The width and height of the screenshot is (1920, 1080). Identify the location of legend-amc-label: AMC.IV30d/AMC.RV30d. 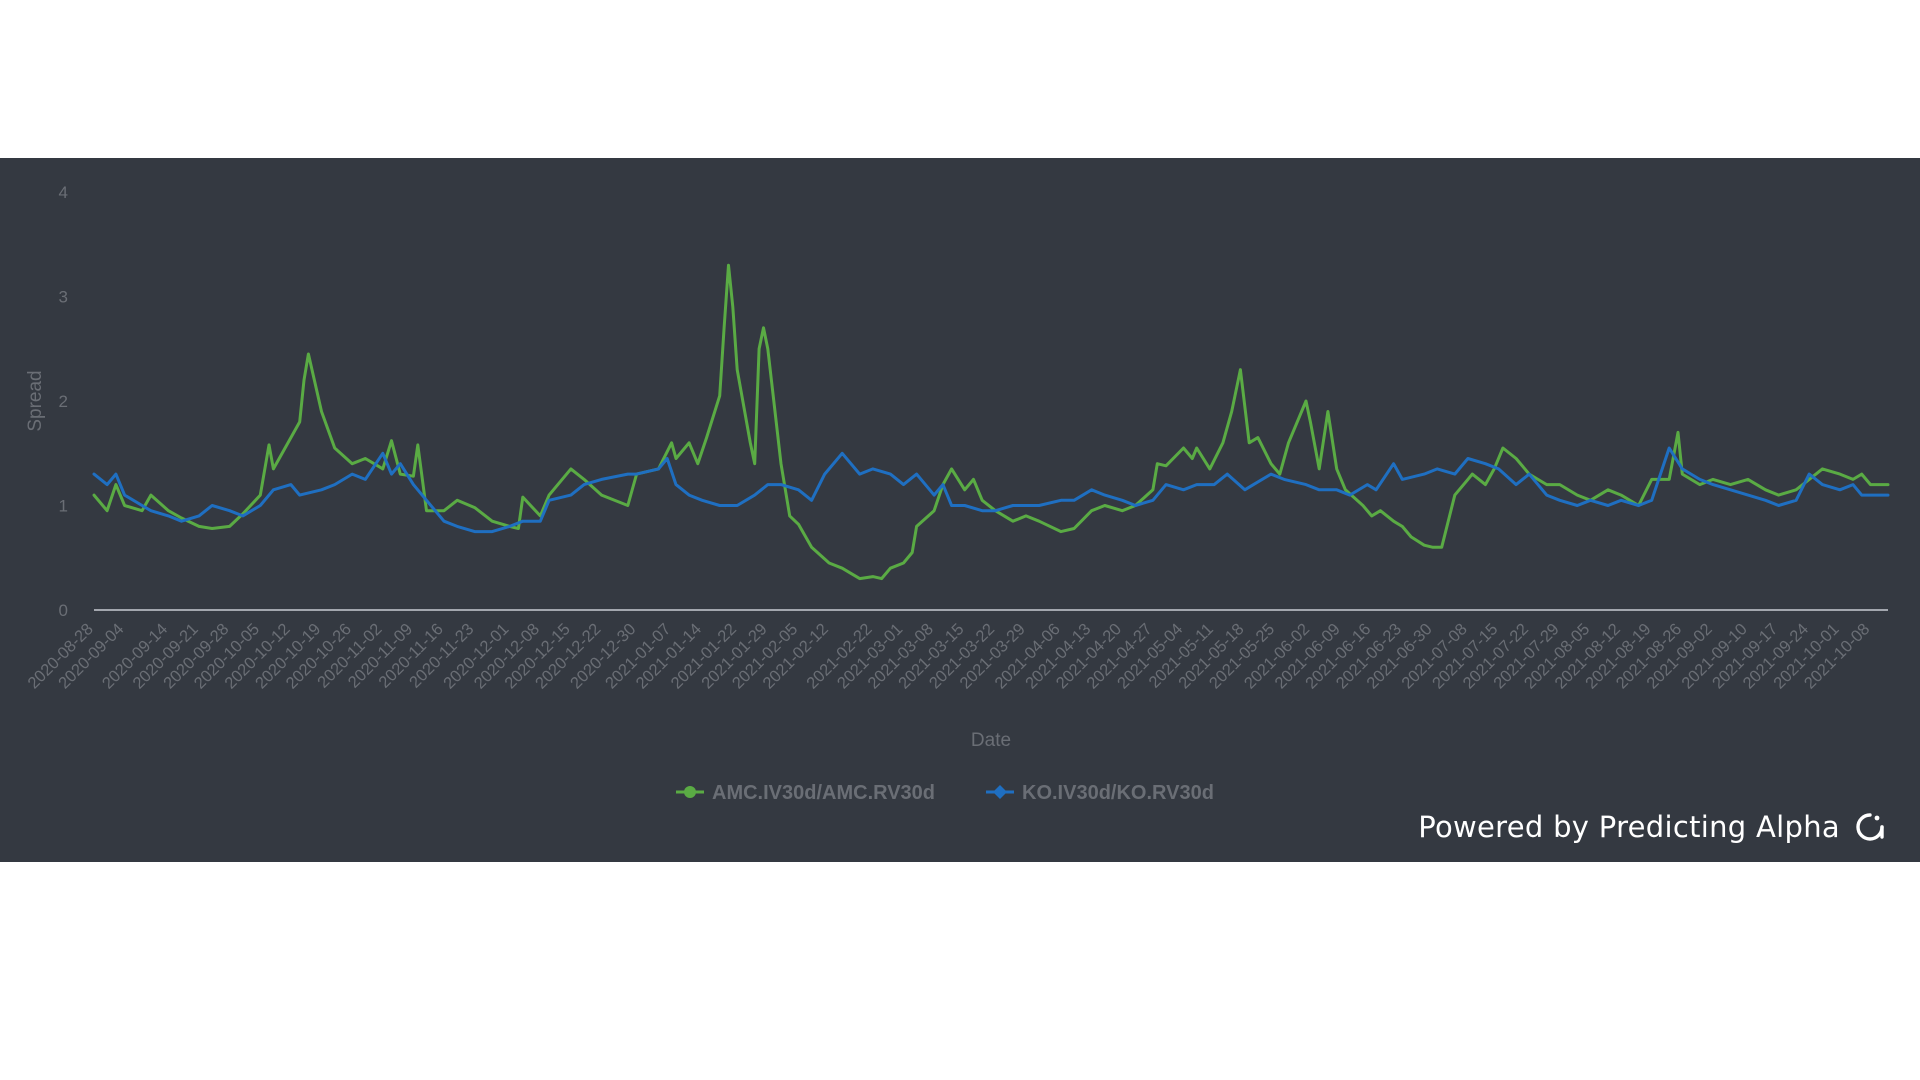
(823, 793).